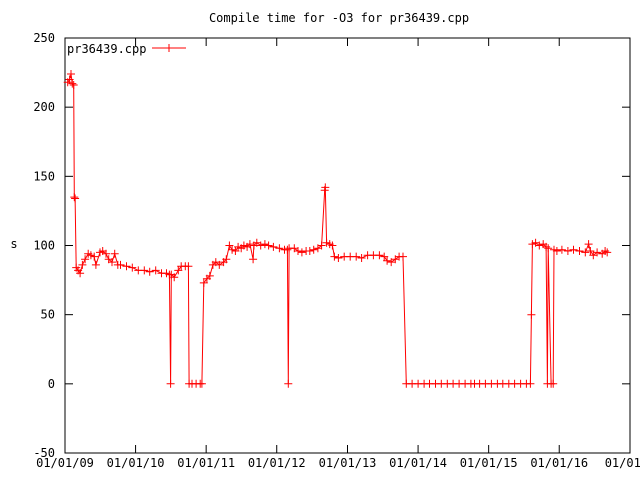  I want to click on x-tick-label: 01/01/10, so click(136, 463).